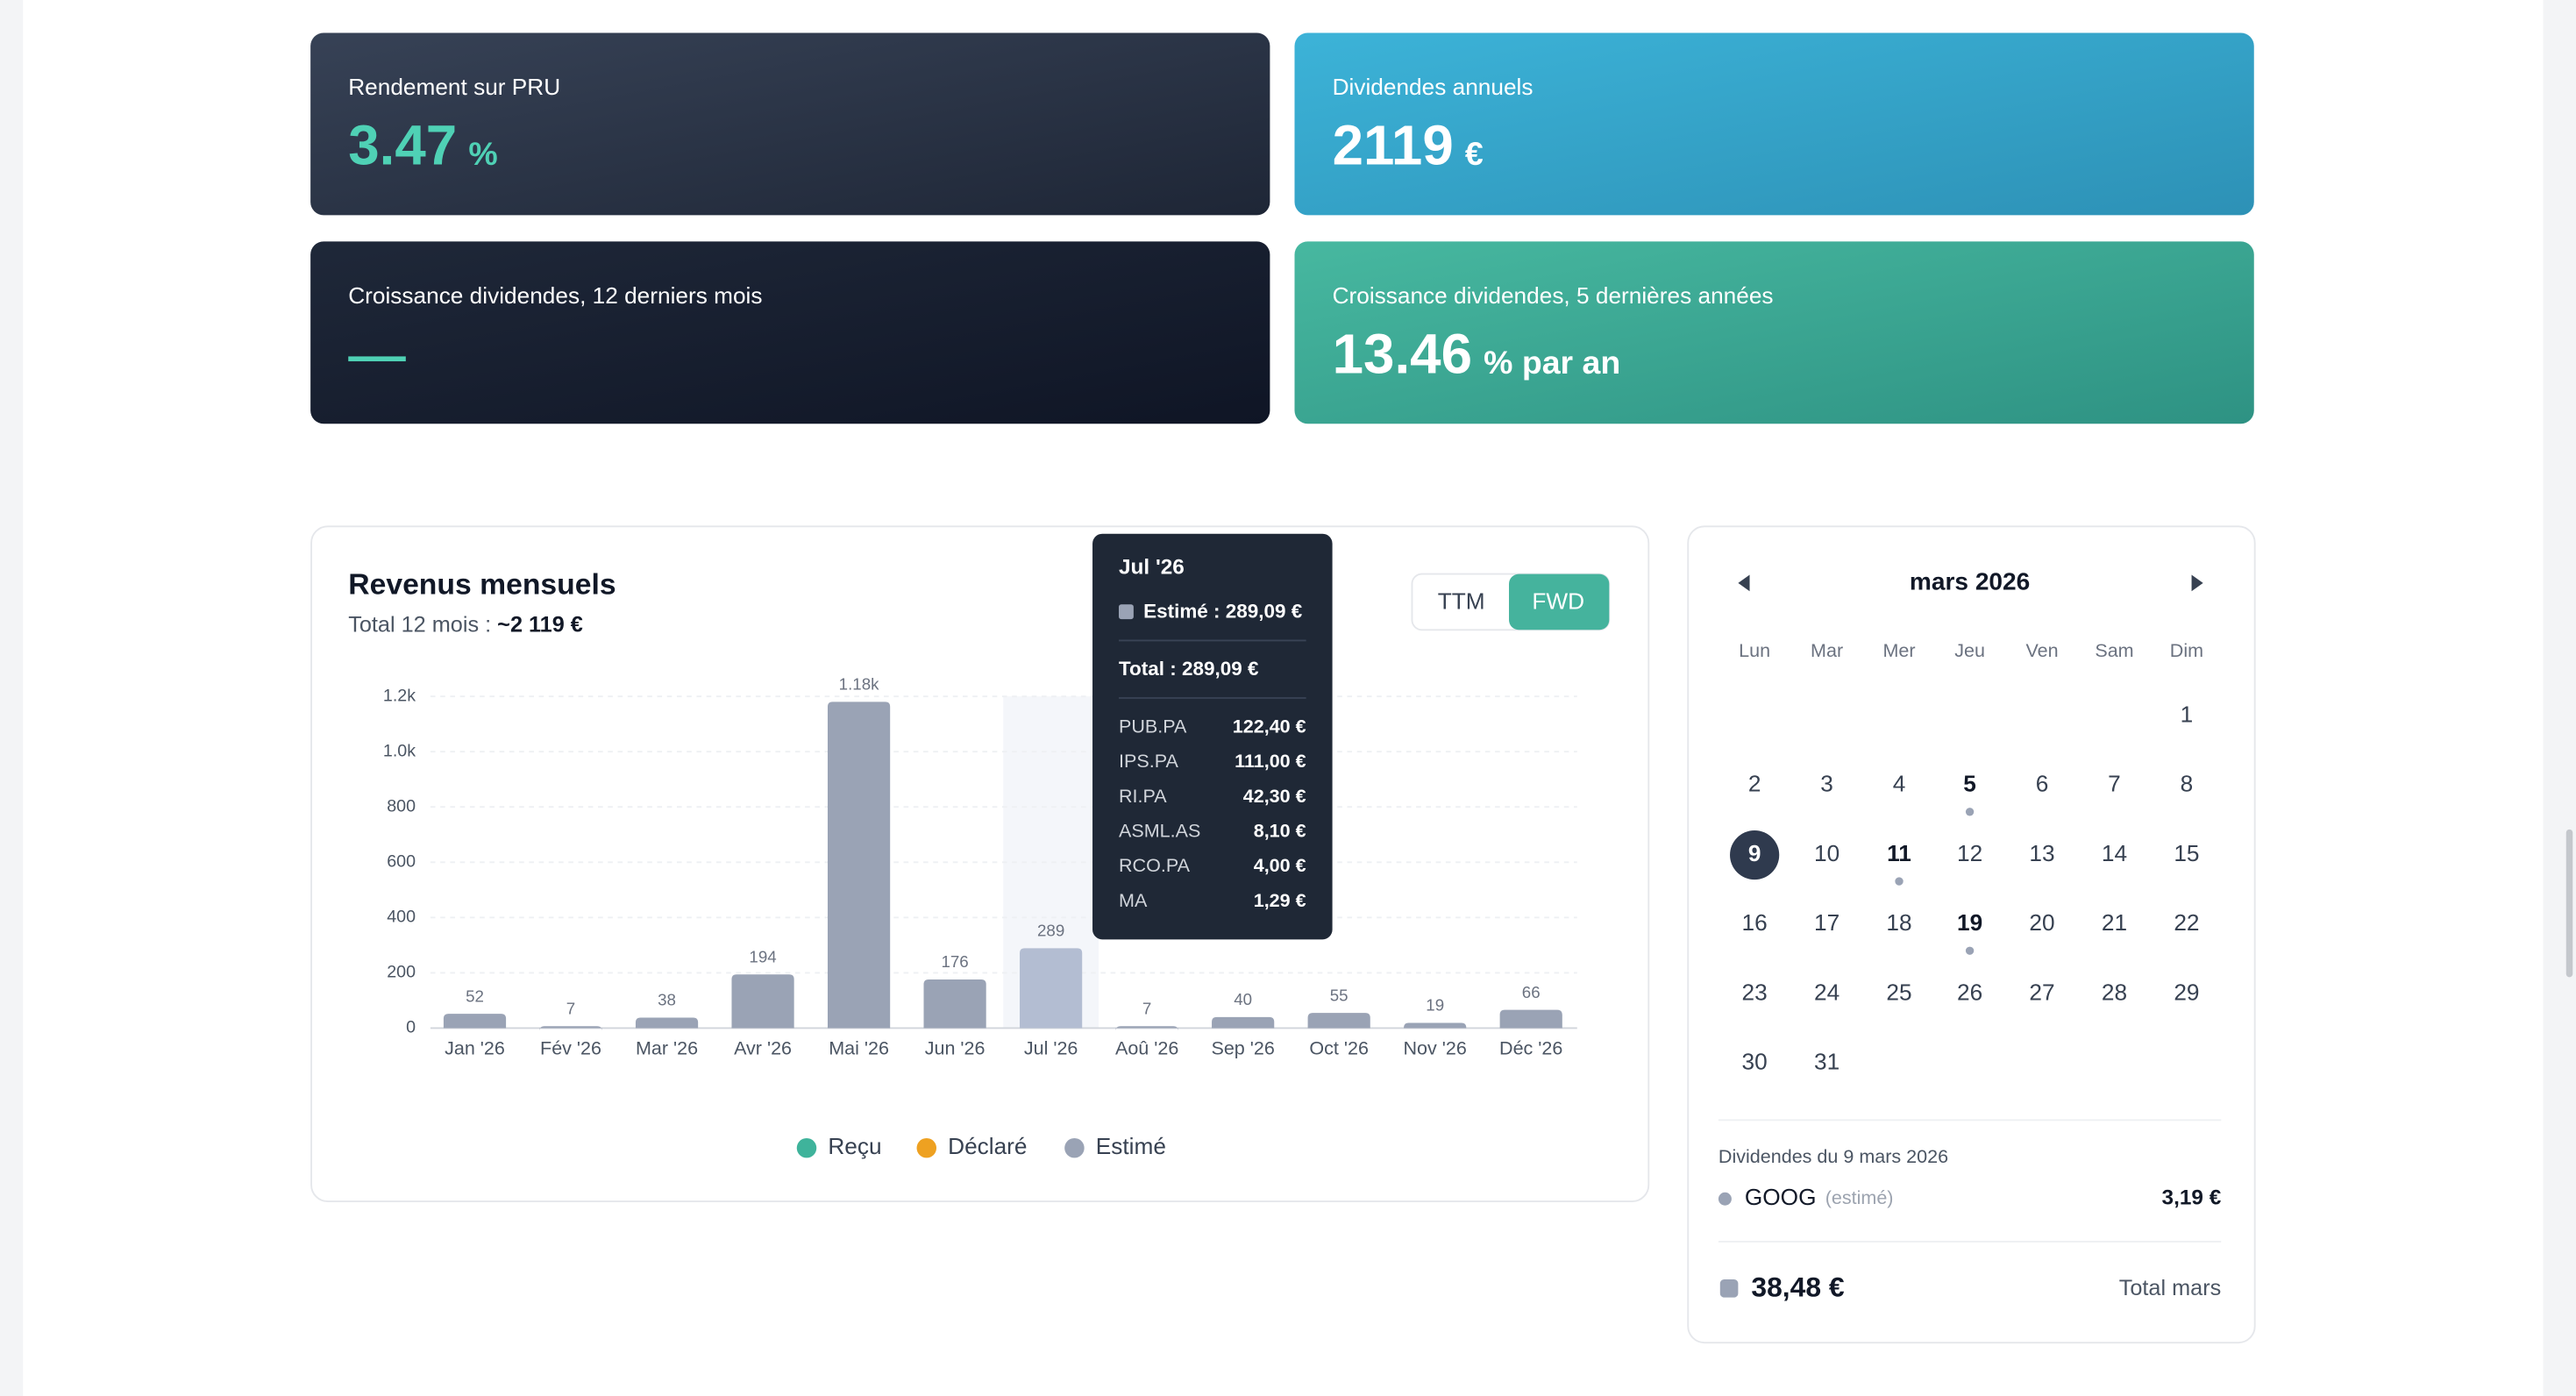  I want to click on detail-amount: 3,19 €, so click(2192, 1198).